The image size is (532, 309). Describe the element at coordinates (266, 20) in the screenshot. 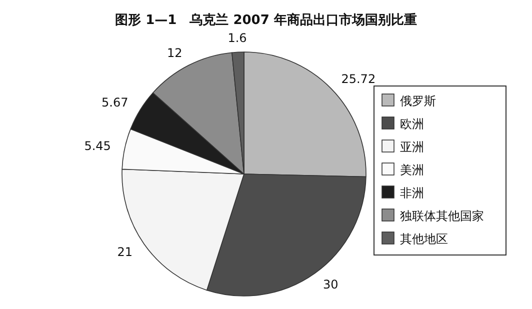

I see `chart-title: 图形 1—1 乌克兰 2007 年商品出口市场国别比重` at that location.